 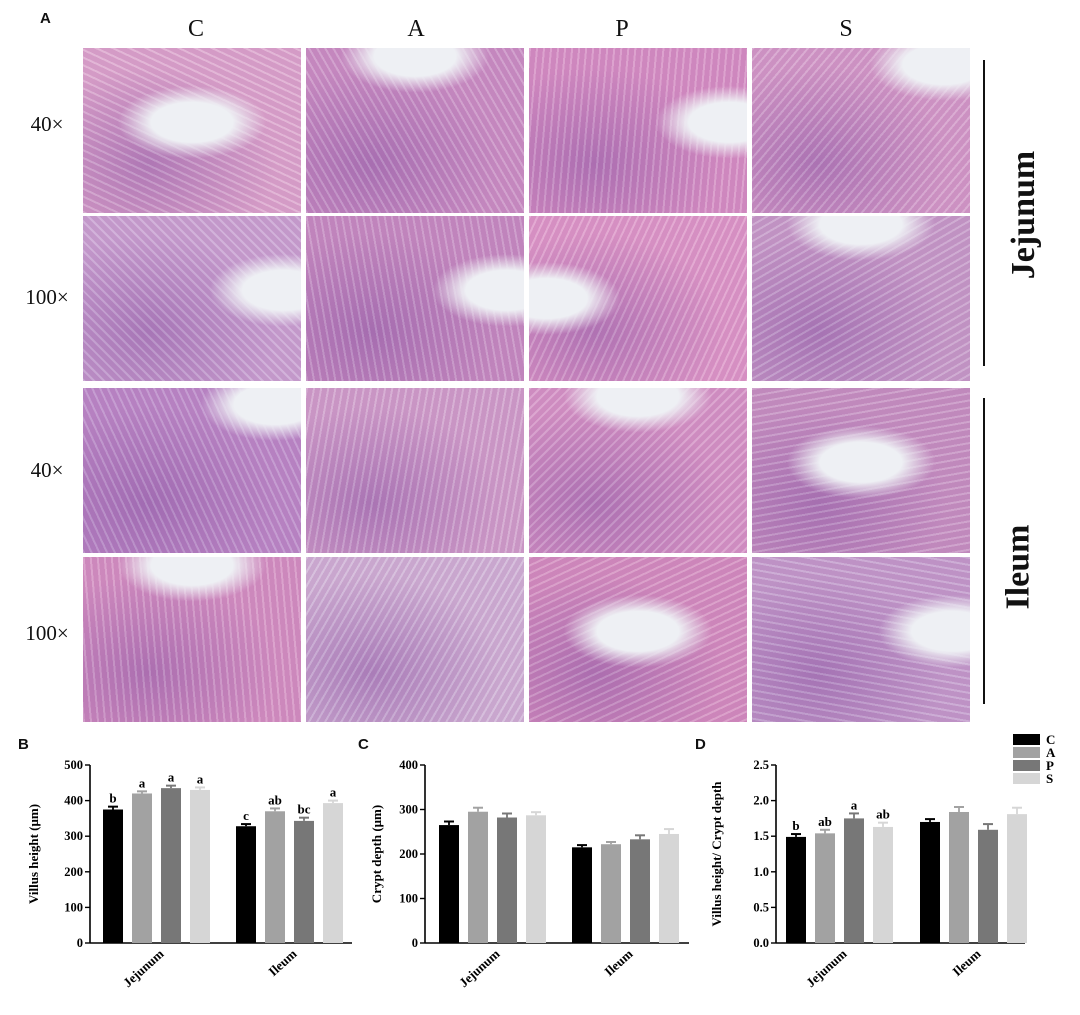 I want to click on micrograph-s-row2, so click(x=861, y=298).